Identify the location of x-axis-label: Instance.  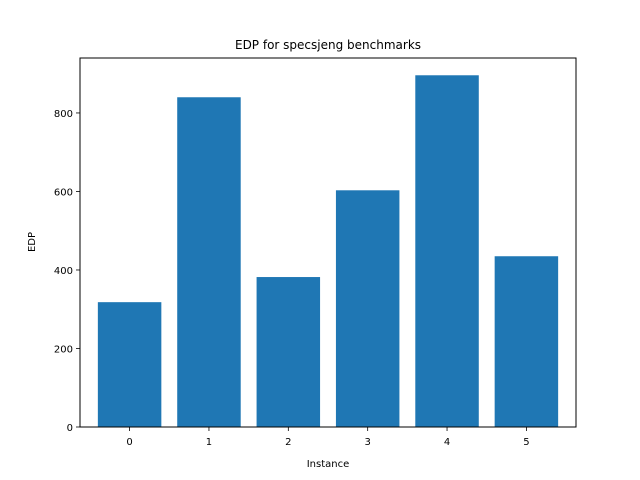
(328, 464).